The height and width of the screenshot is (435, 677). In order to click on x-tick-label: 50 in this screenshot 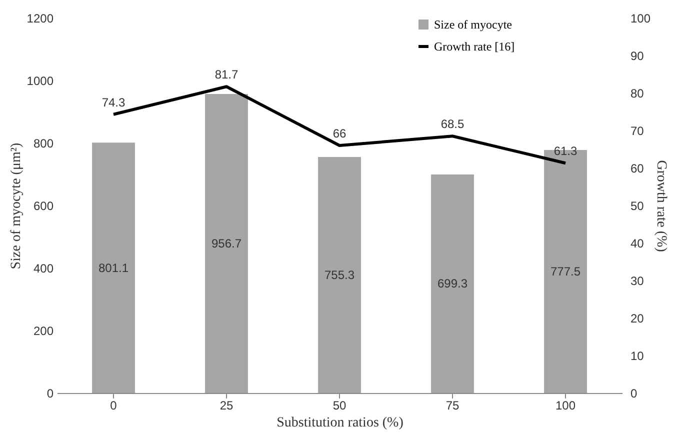, I will do `click(339, 405)`.